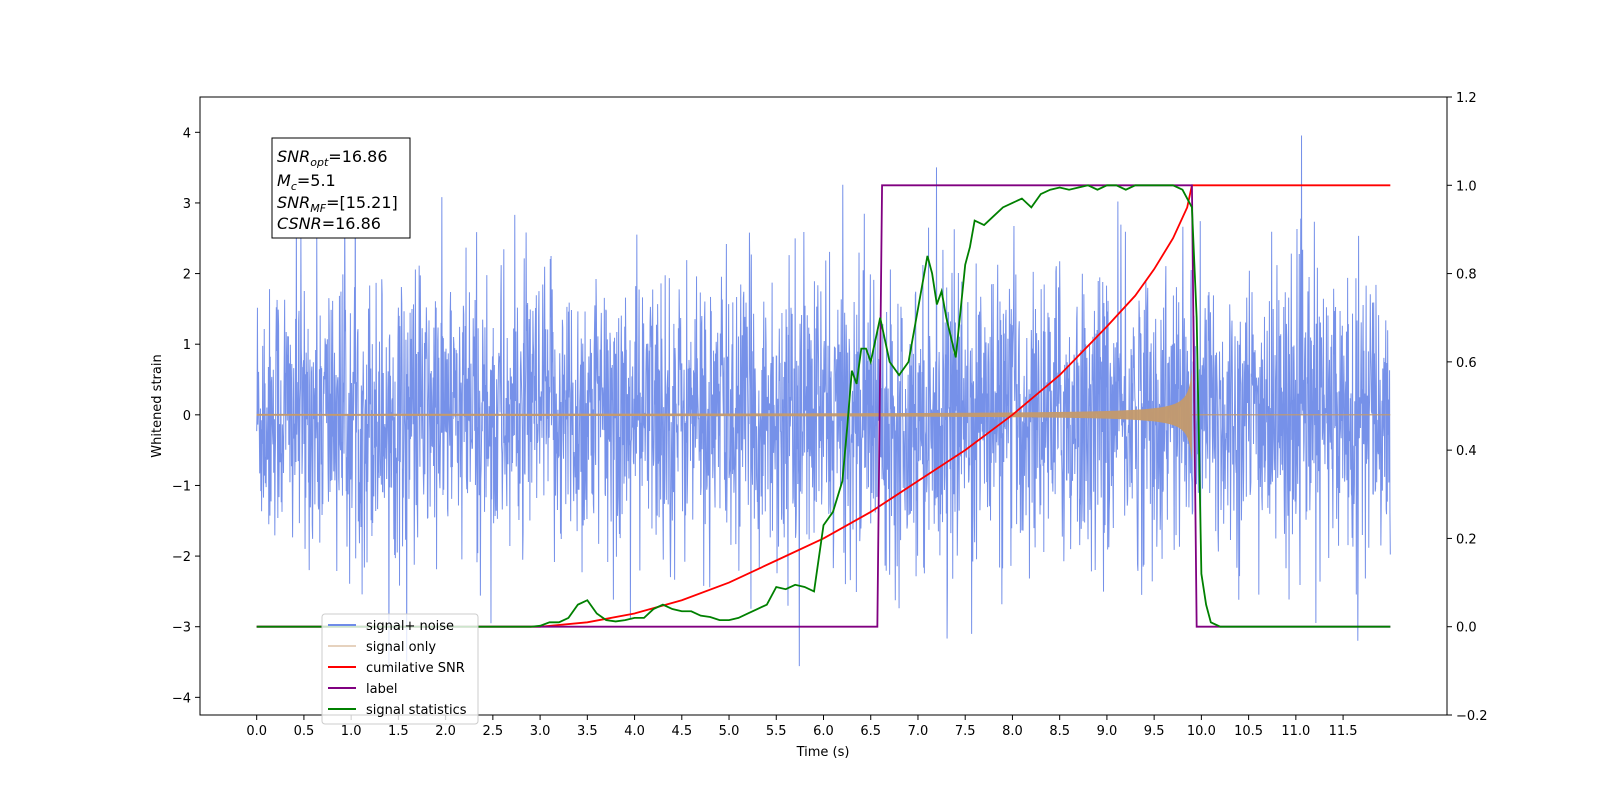  Describe the element at coordinates (1467, 407) in the screenshot. I see `y-axis-right: 1.2 1.0 0.8 0.6 0.4 0.2 0.0 −0.2` at that location.